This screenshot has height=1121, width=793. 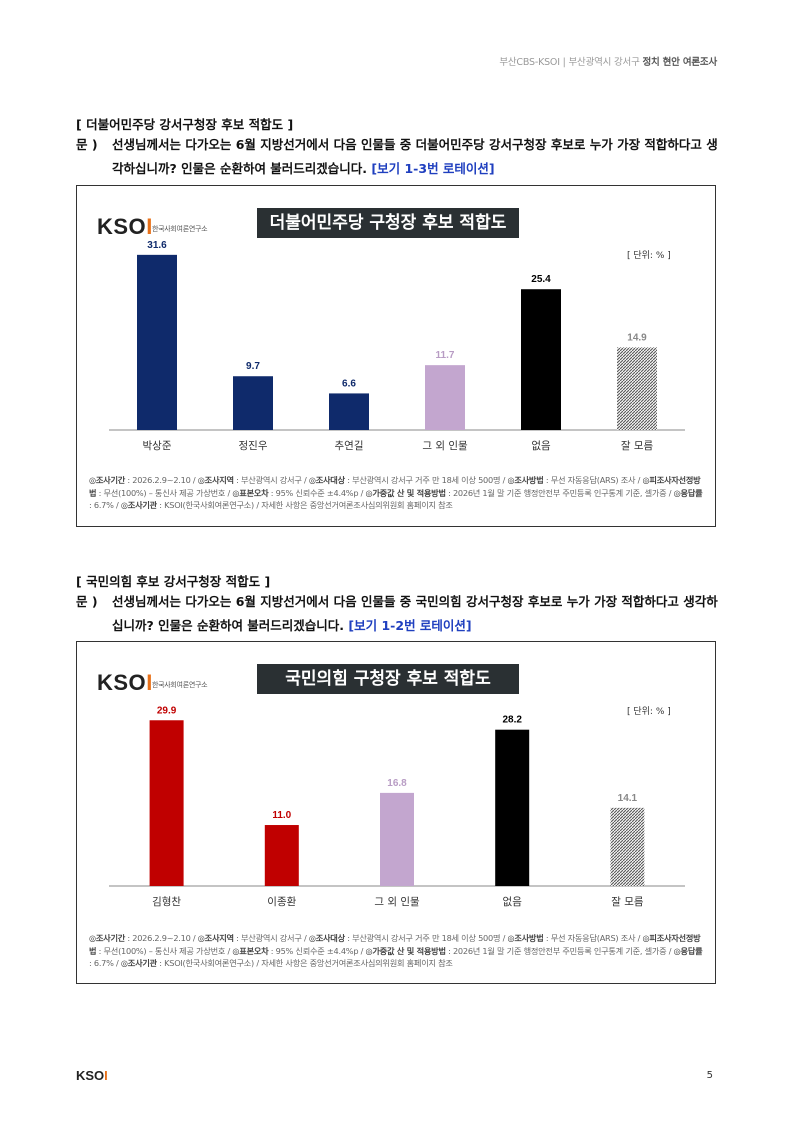 What do you see at coordinates (512, 720) in the screenshot?
I see `data-label: 28.2` at bounding box center [512, 720].